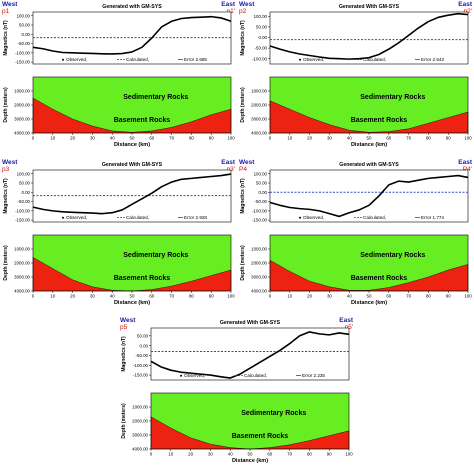  I want to click on profile-end-label: p1', so click(231, 11).